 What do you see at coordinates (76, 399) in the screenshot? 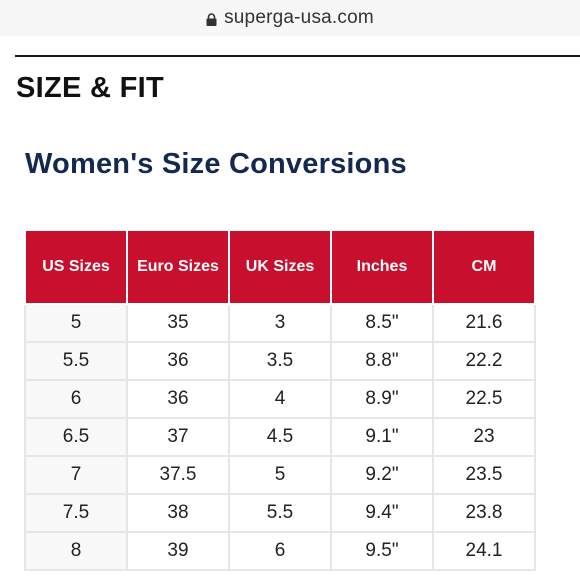
I see `cell-us-size: 6` at bounding box center [76, 399].